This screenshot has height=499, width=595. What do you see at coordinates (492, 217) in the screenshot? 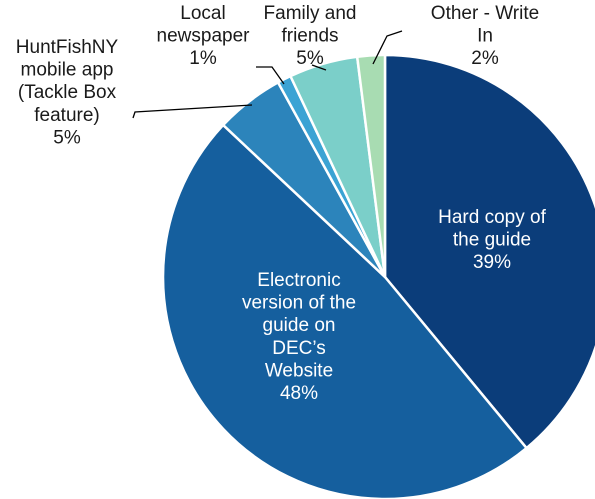
I see `slice-label-line: Hard copy of` at bounding box center [492, 217].